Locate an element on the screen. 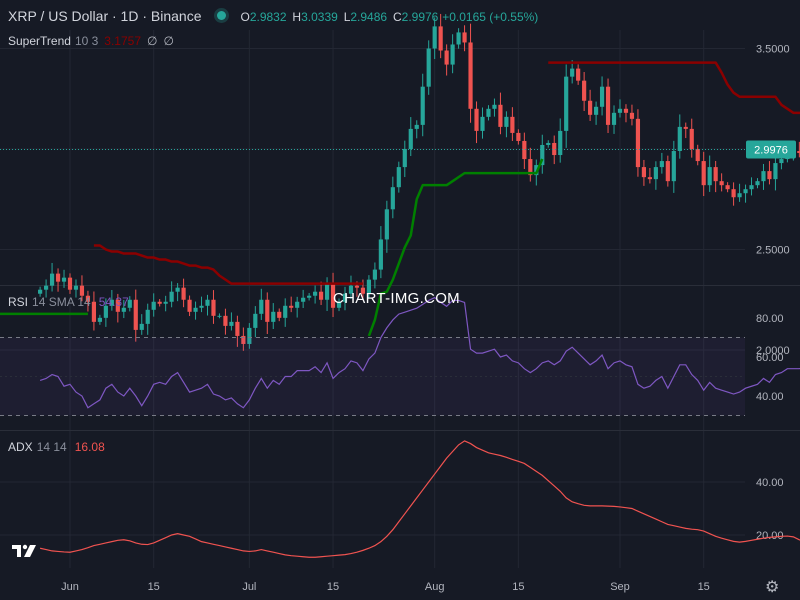 The height and width of the screenshot is (600, 800). rsi-name: RSI is located at coordinates (18, 302).